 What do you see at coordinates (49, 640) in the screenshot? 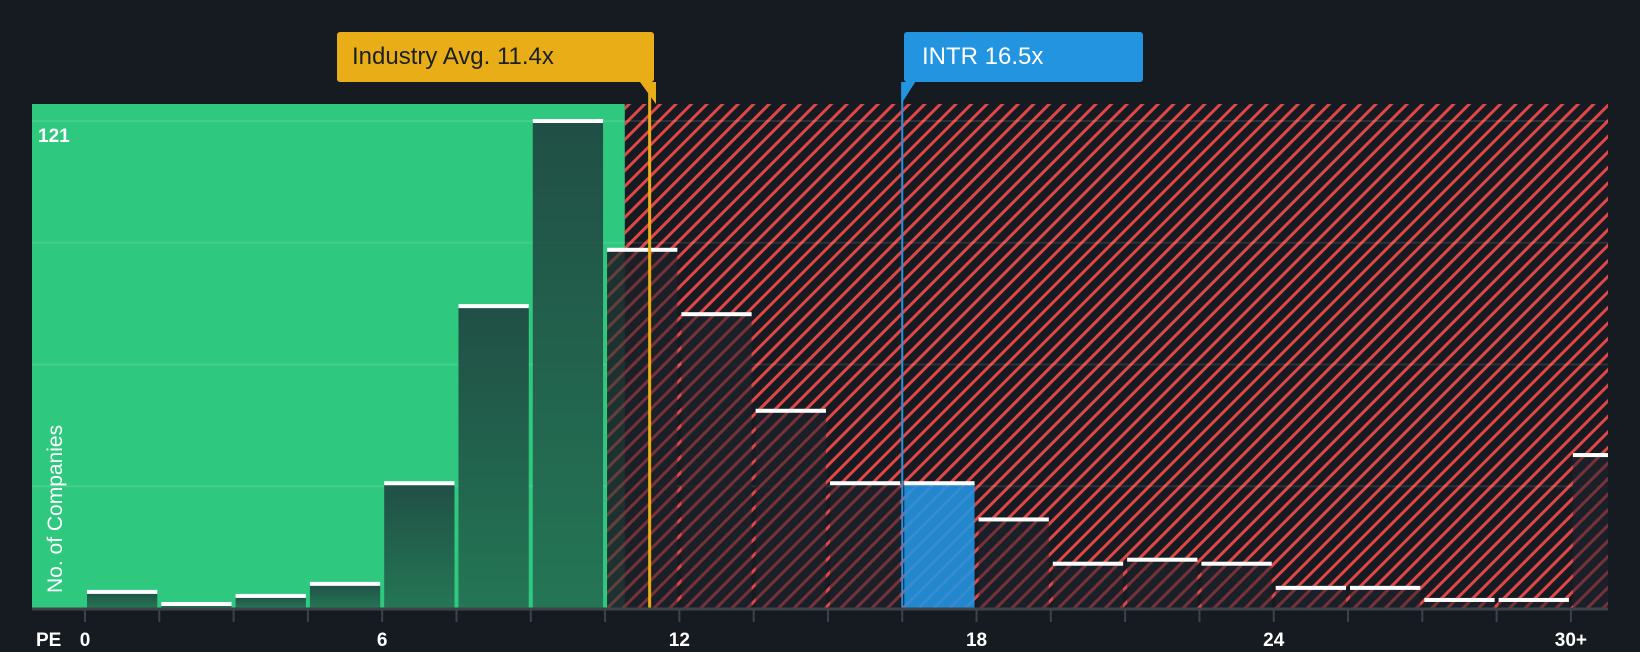
I see `x-axis-title: PE` at bounding box center [49, 640].